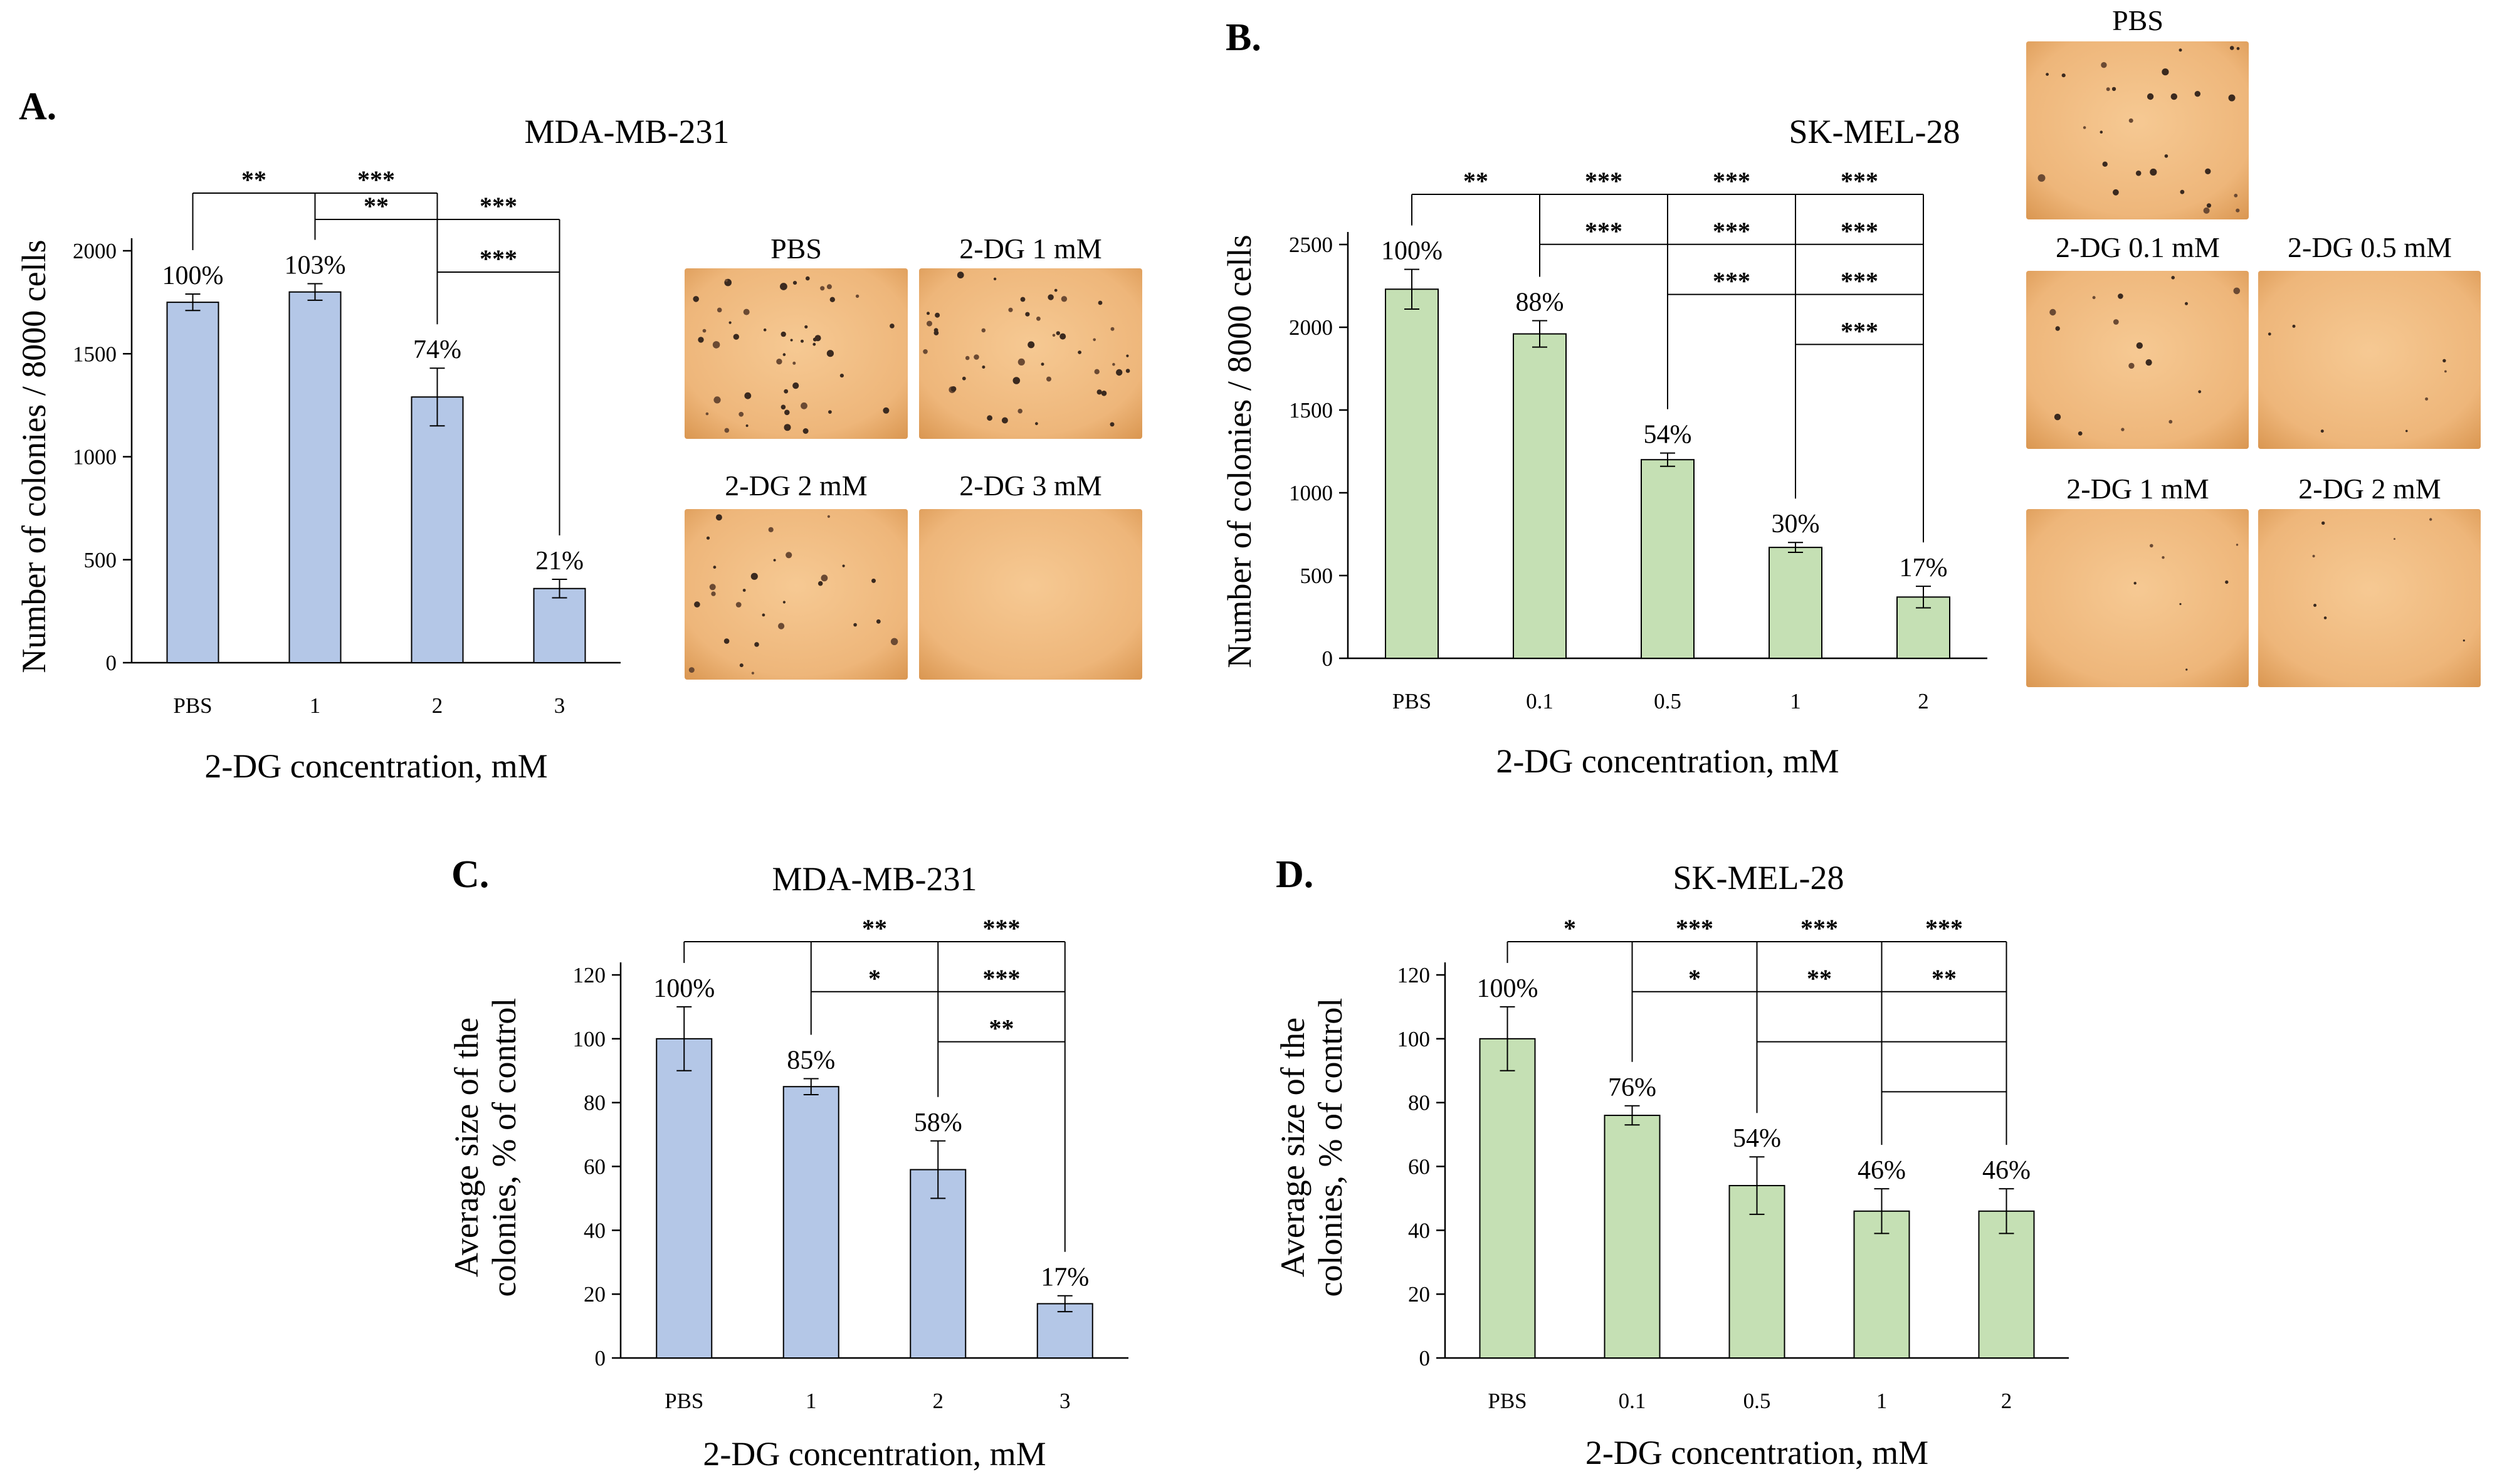 This screenshot has height=1484, width=2497. What do you see at coordinates (466, 1147) in the screenshot?
I see `y-axis-title-line: Average size of the` at bounding box center [466, 1147].